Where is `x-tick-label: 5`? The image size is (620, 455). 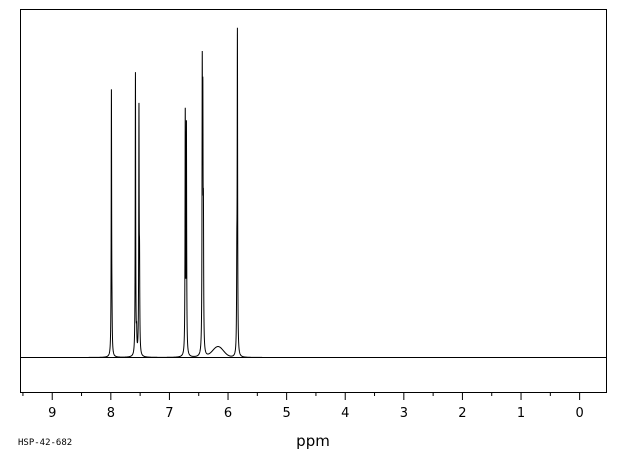 x-tick-label: 5 is located at coordinates (286, 413).